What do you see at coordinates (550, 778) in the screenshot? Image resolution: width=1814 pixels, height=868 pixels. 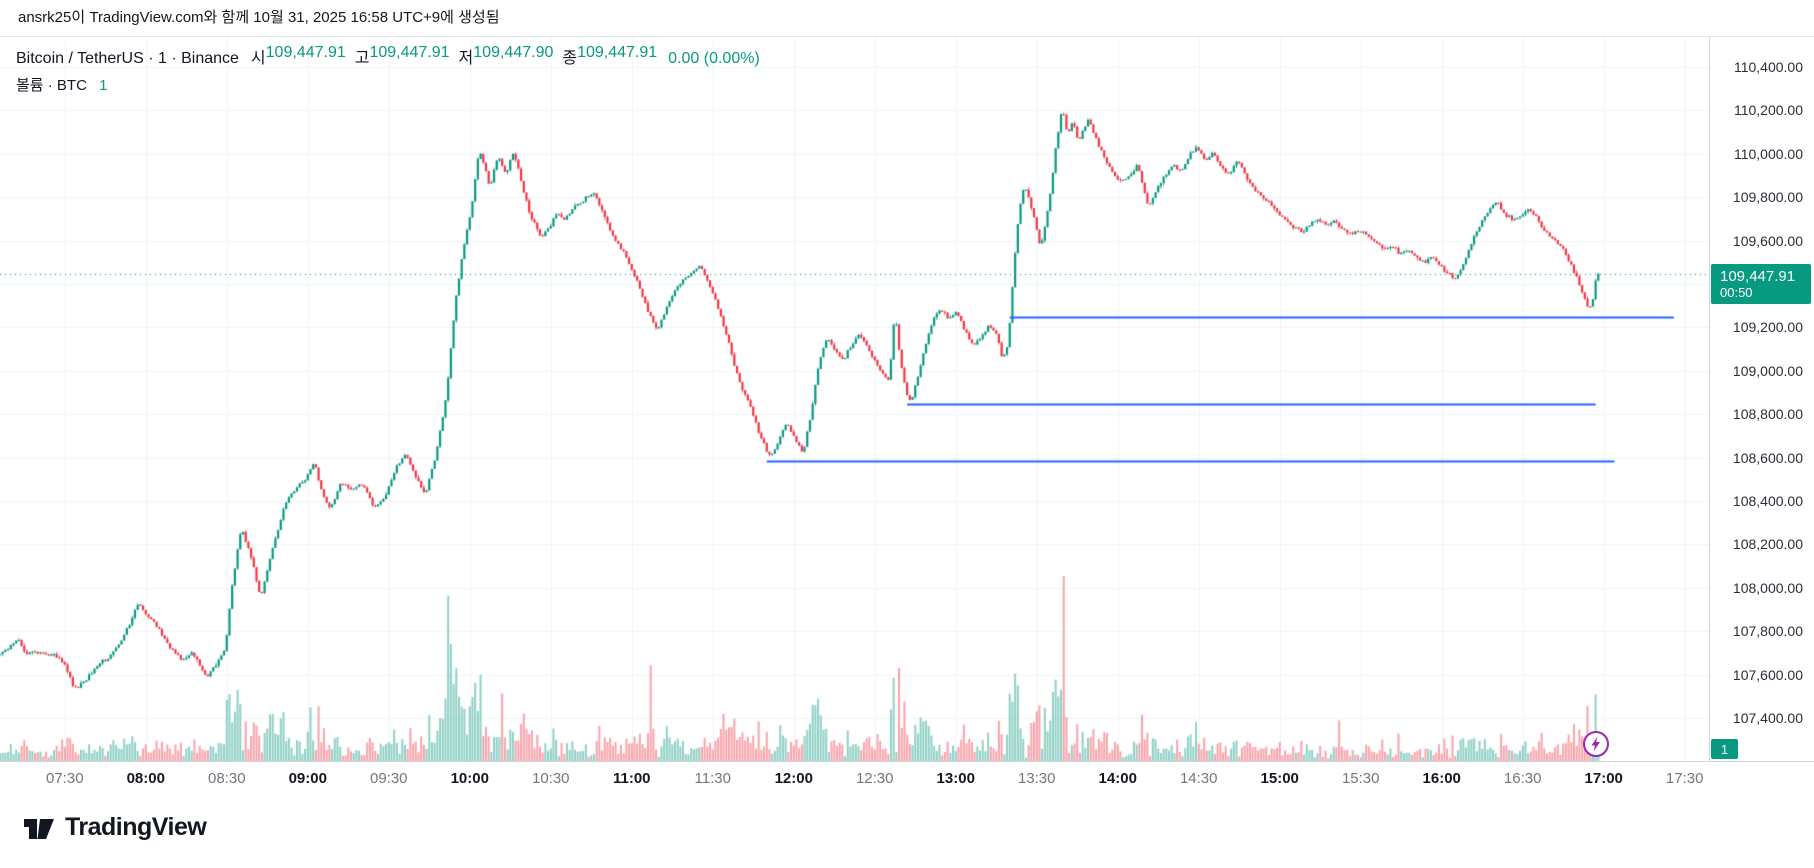 I see `time-axis-label: 10:30` at bounding box center [550, 778].